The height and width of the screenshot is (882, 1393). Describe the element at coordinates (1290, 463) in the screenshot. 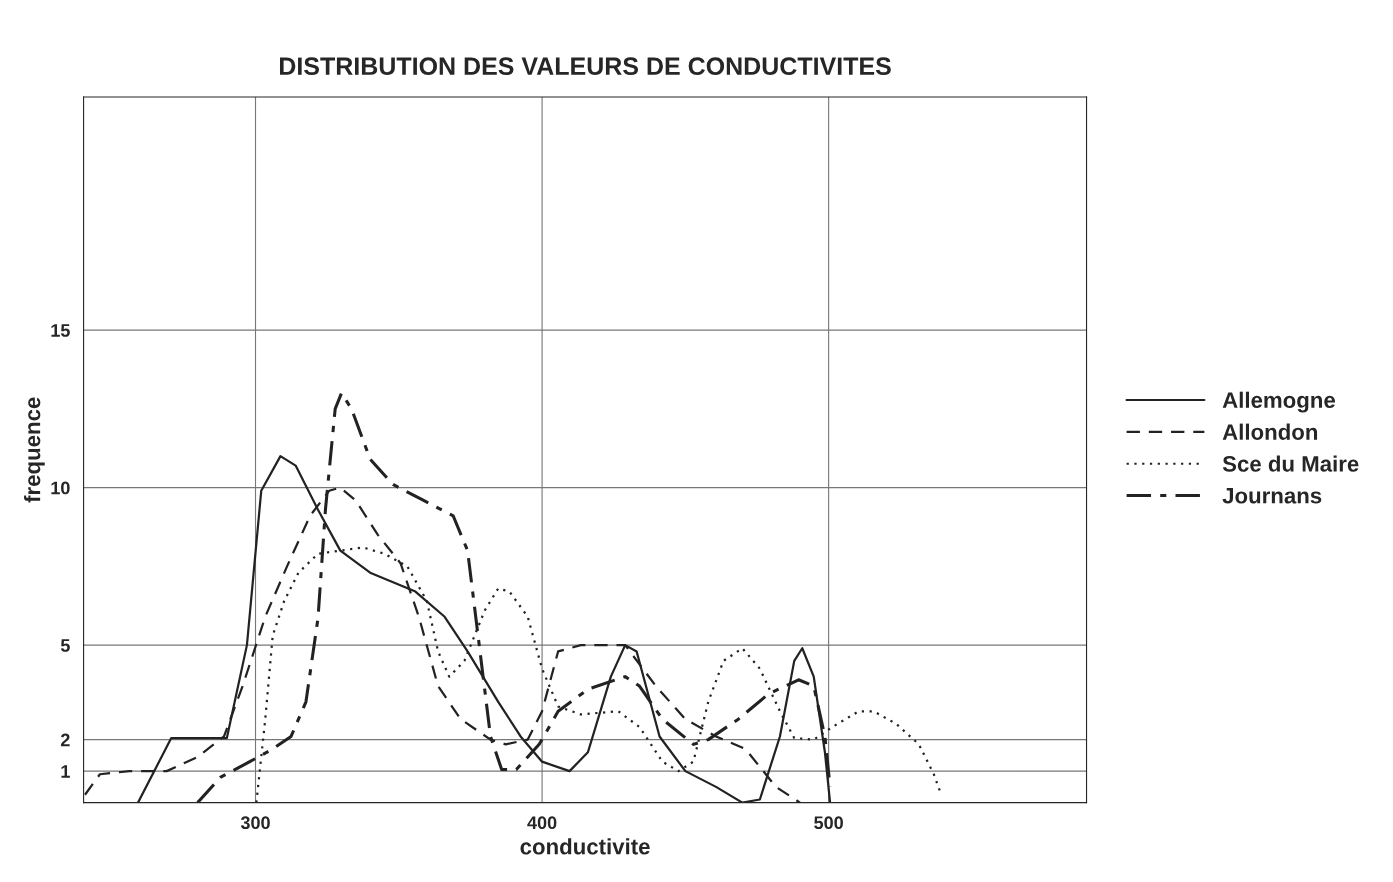

I see `legend-label: Sce du Maire` at that location.